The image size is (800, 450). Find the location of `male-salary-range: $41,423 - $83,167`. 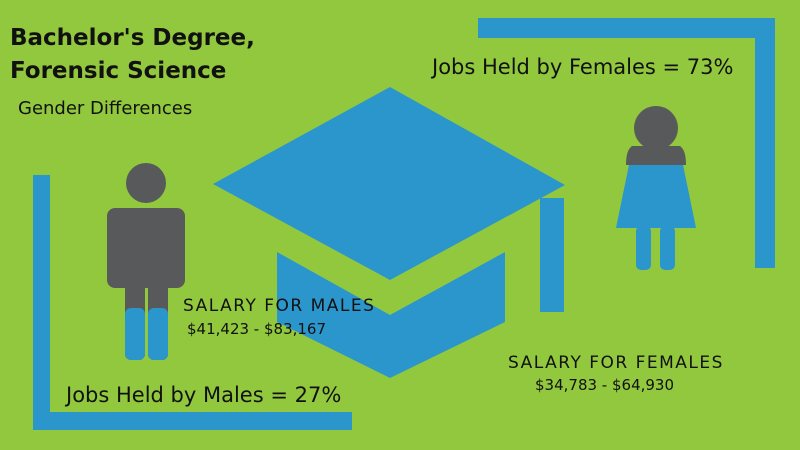

male-salary-range: $41,423 - $83,167 is located at coordinates (256, 329).